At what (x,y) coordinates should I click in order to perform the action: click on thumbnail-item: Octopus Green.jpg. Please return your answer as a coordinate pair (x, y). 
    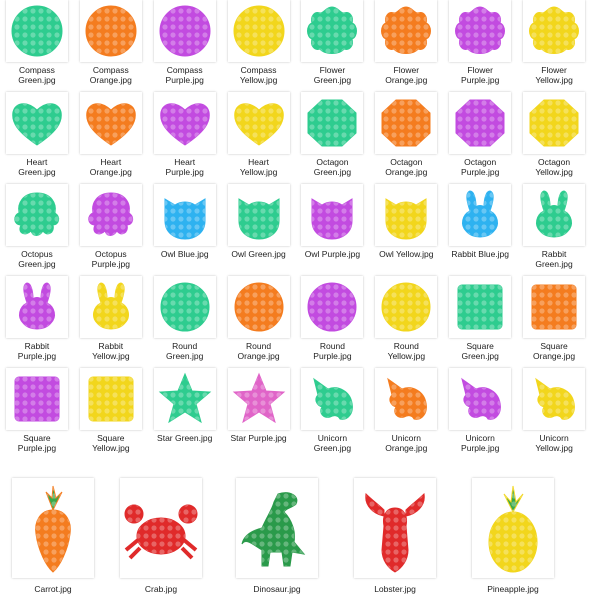
    Looking at the image, I should click on (37, 230).